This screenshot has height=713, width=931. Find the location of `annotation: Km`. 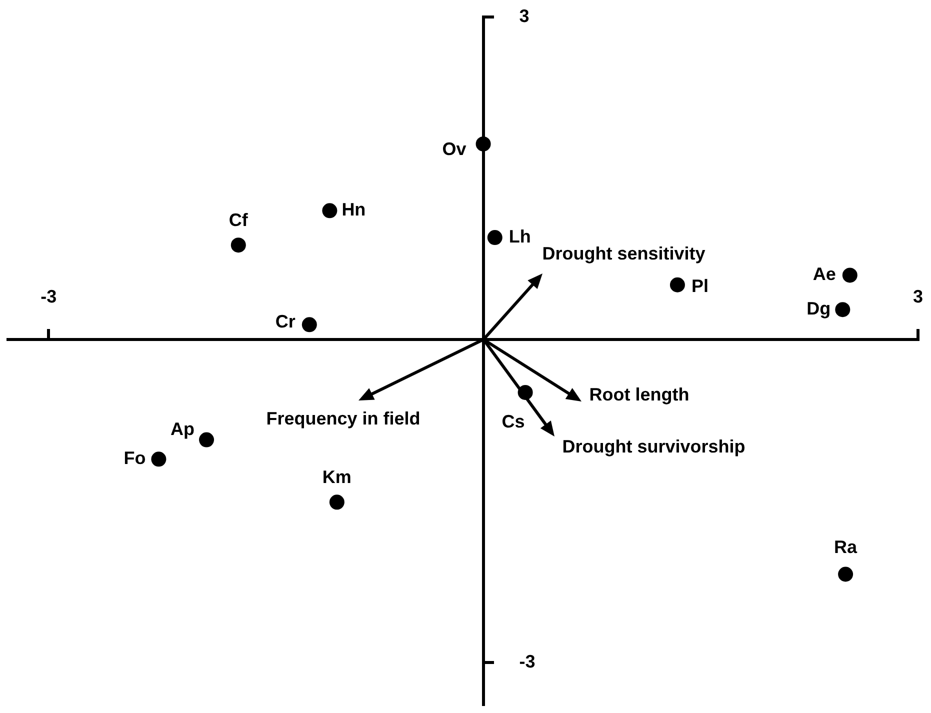

annotation: Km is located at coordinates (337, 477).